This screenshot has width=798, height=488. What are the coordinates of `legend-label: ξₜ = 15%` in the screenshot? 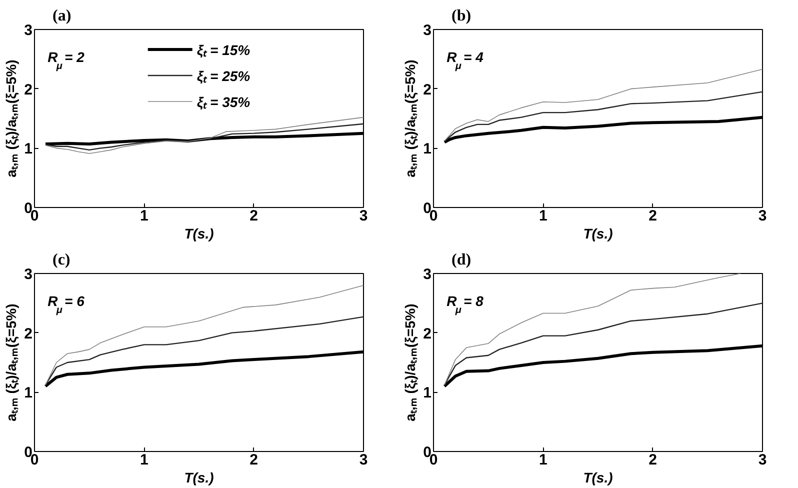 It's located at (223, 49).